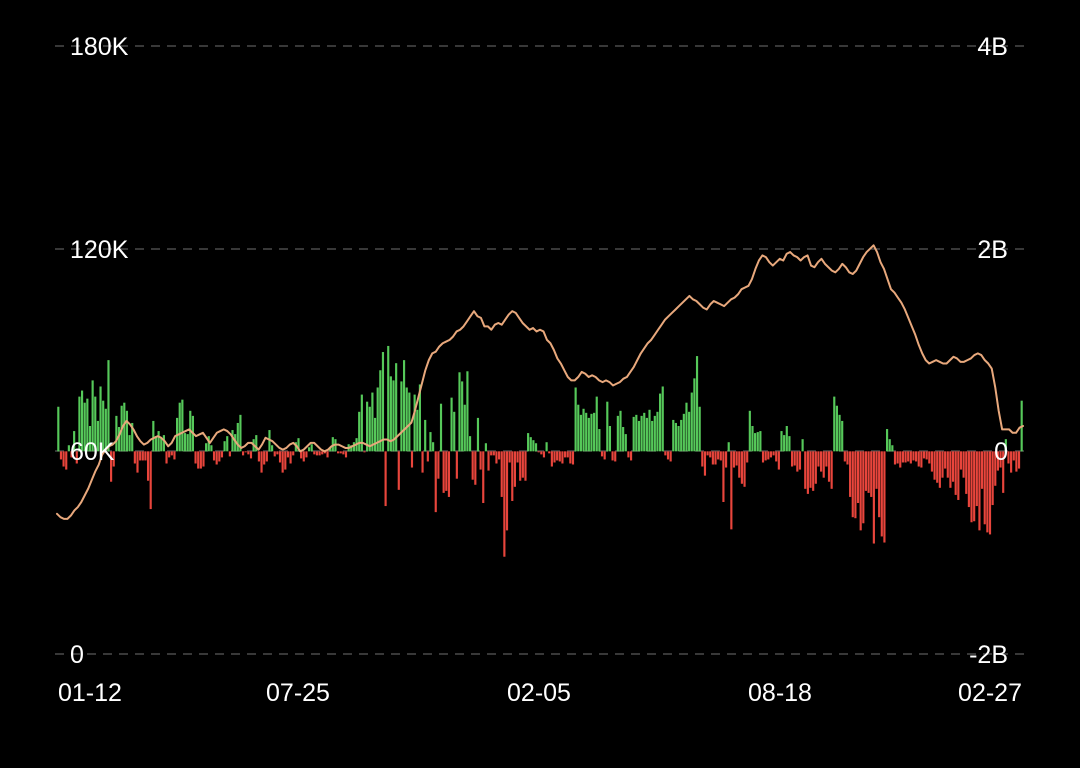 Image resolution: width=1080 pixels, height=768 pixels. I want to click on x-axis-label-4: 08-18, so click(780, 693).